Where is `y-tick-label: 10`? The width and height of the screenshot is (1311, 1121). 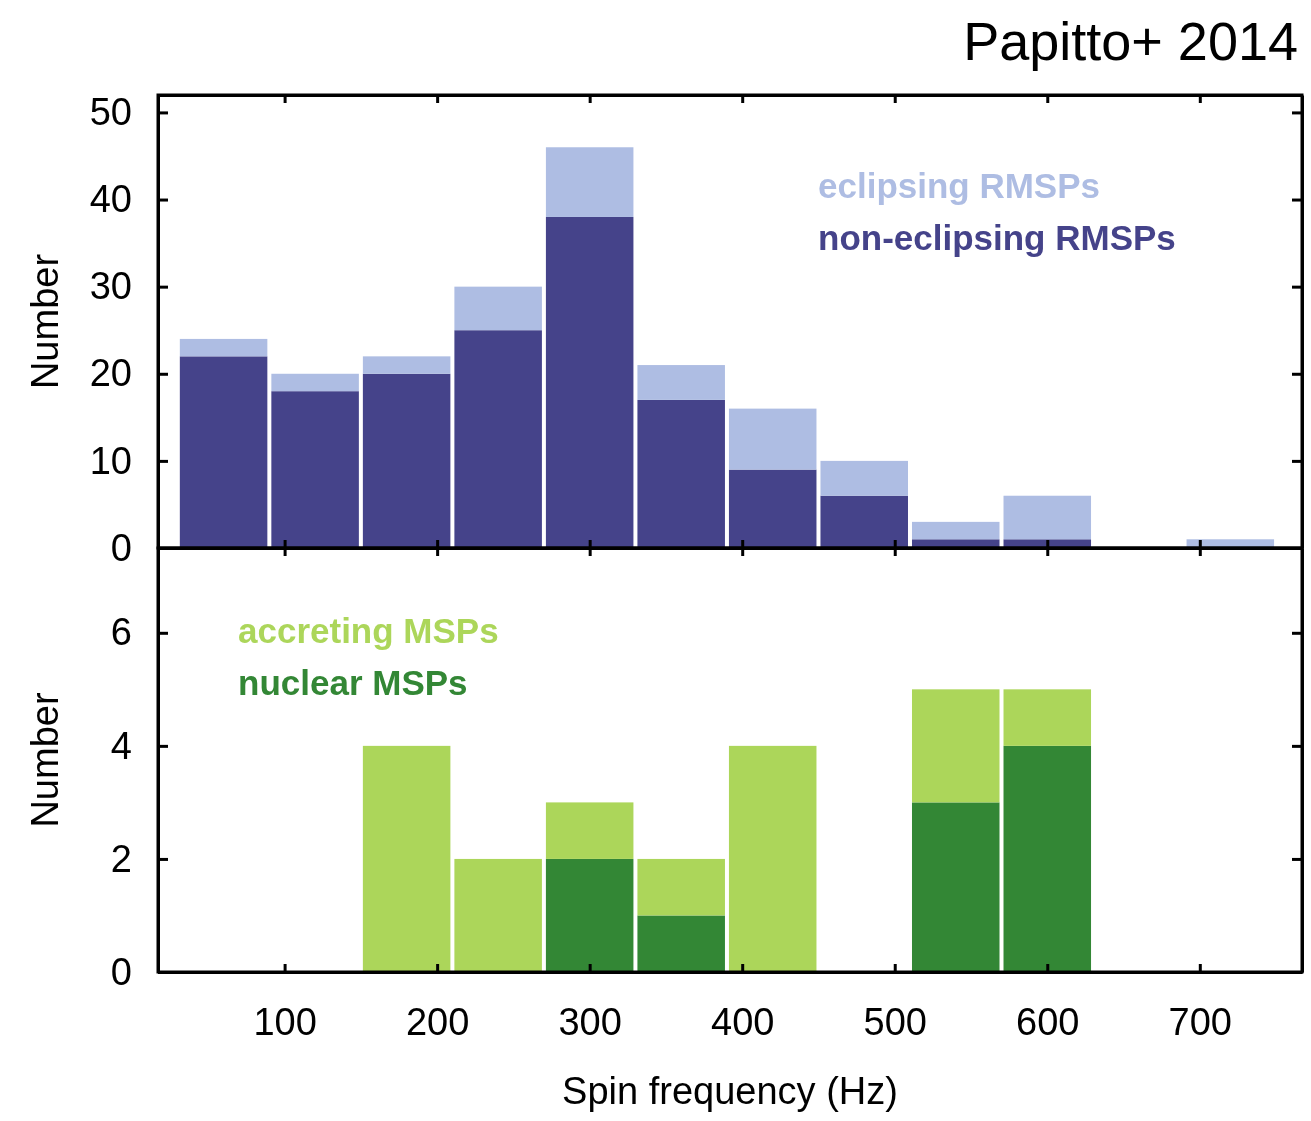
y-tick-label: 10 is located at coordinates (110, 460).